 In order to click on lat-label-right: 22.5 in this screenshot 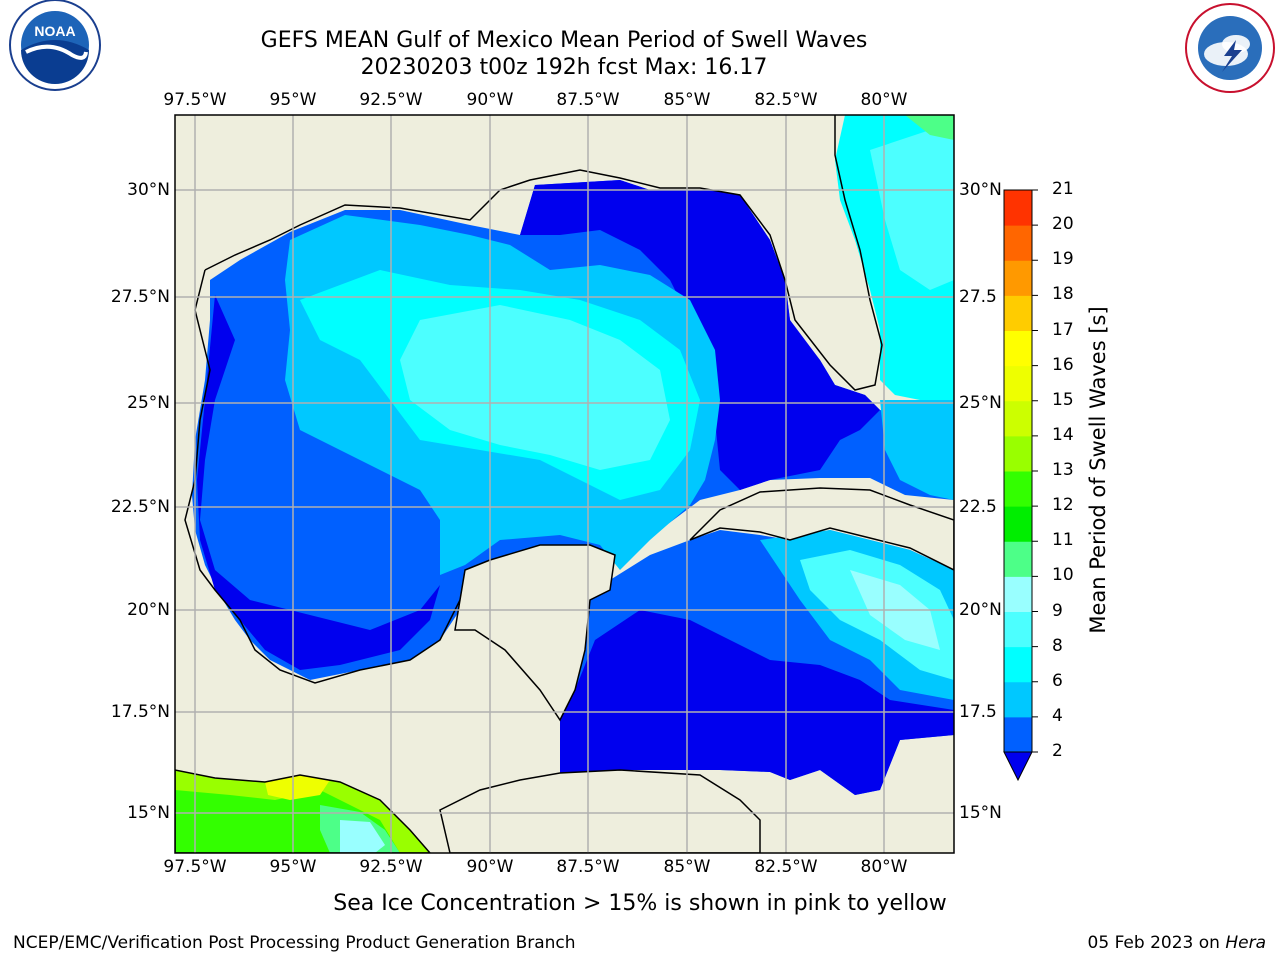, I will do `click(978, 507)`.